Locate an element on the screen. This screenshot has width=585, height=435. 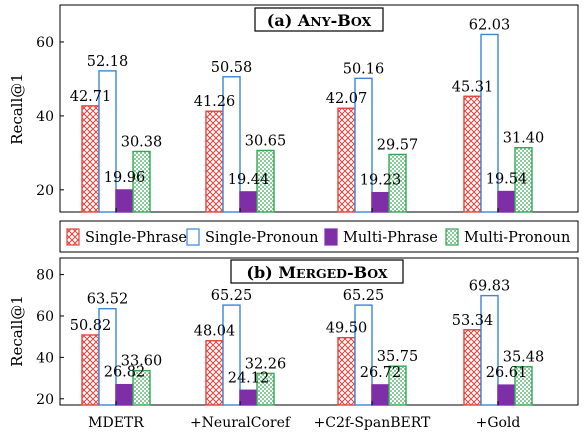
data-label: 52.18 is located at coordinates (108, 62).